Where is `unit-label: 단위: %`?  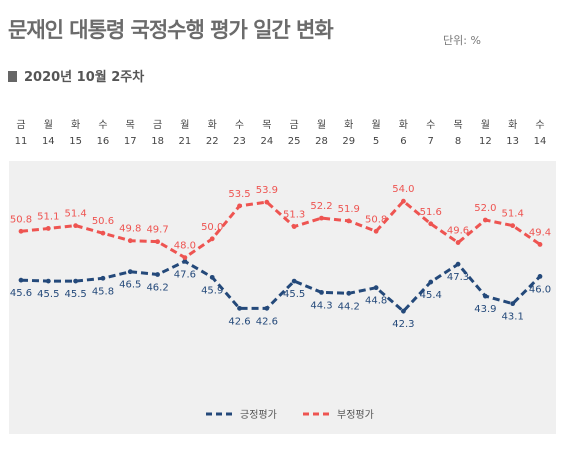 unit-label: 단위: % is located at coordinates (462, 40).